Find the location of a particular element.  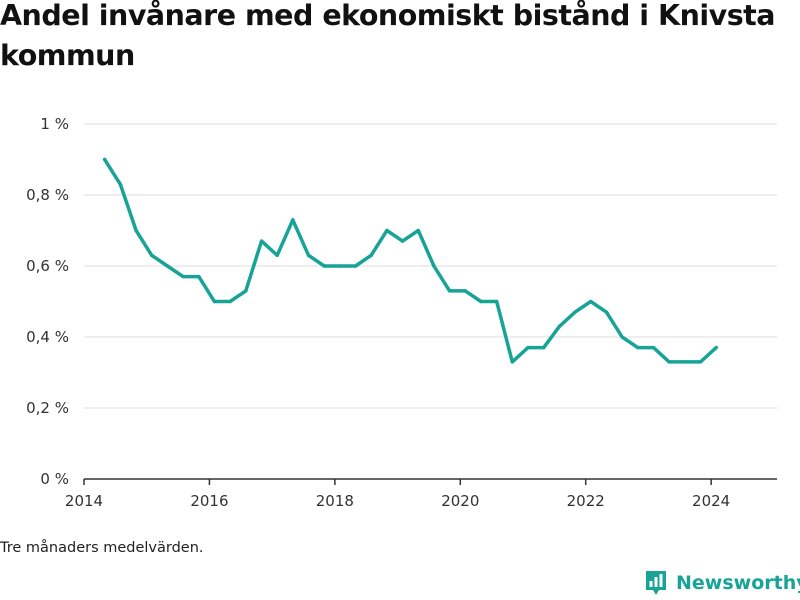

x-tick-label: 2022 is located at coordinates (586, 501).